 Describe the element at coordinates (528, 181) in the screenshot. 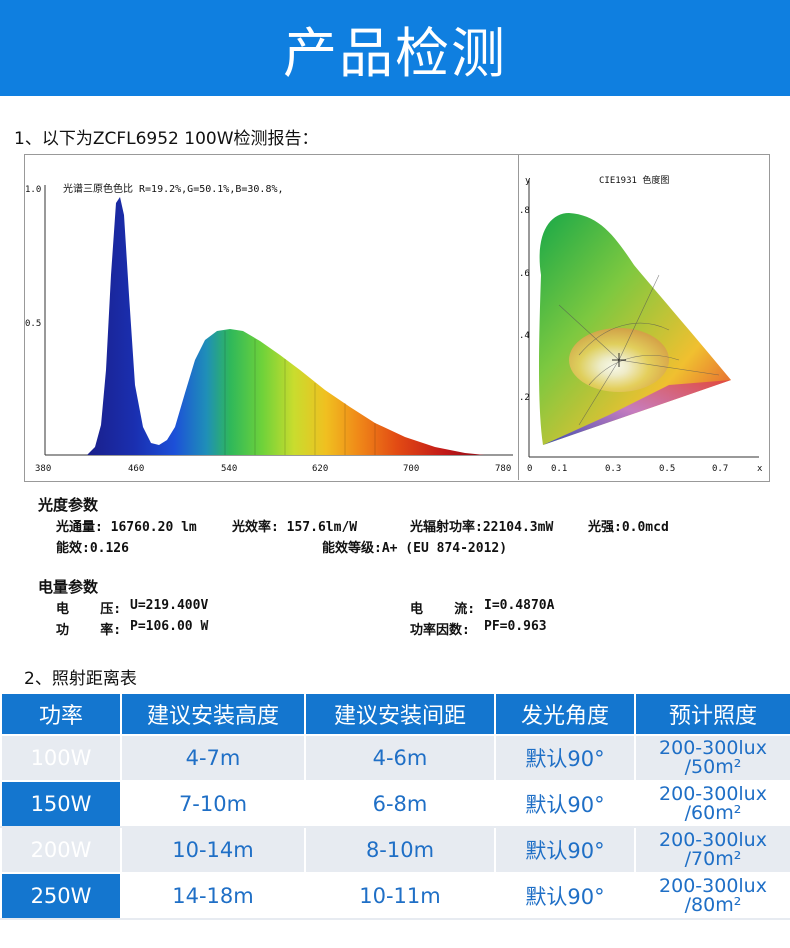

I see `cie-y-axis-label: y` at that location.